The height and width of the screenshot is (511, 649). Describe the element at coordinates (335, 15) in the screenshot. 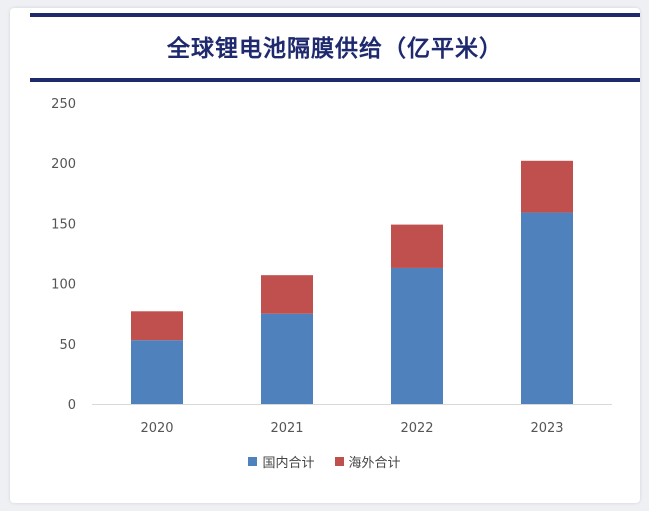

I see `title-top-rule` at that location.